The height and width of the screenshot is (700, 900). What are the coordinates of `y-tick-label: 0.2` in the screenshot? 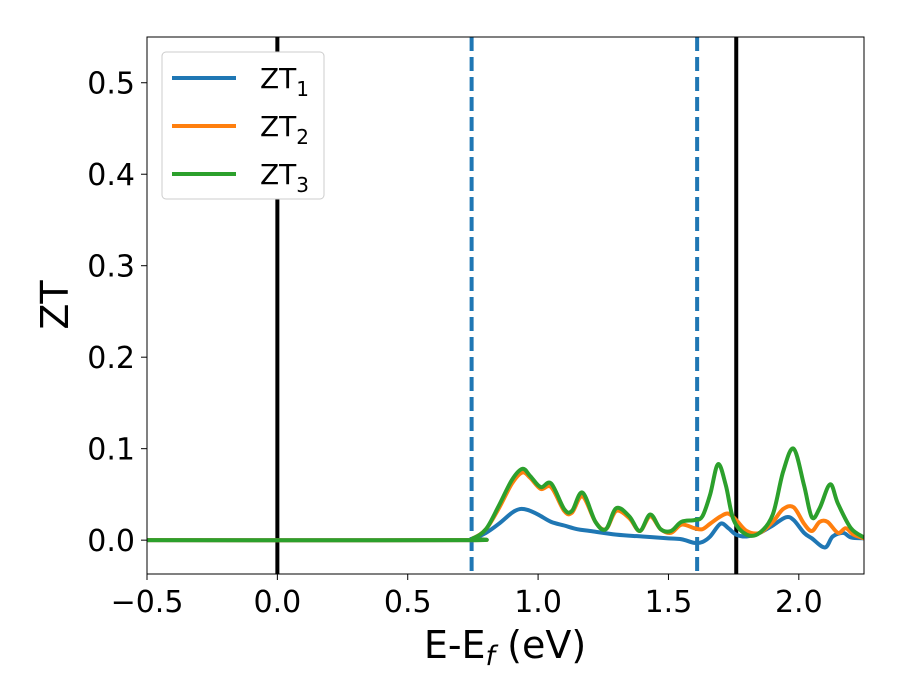 It's located at (111, 358).